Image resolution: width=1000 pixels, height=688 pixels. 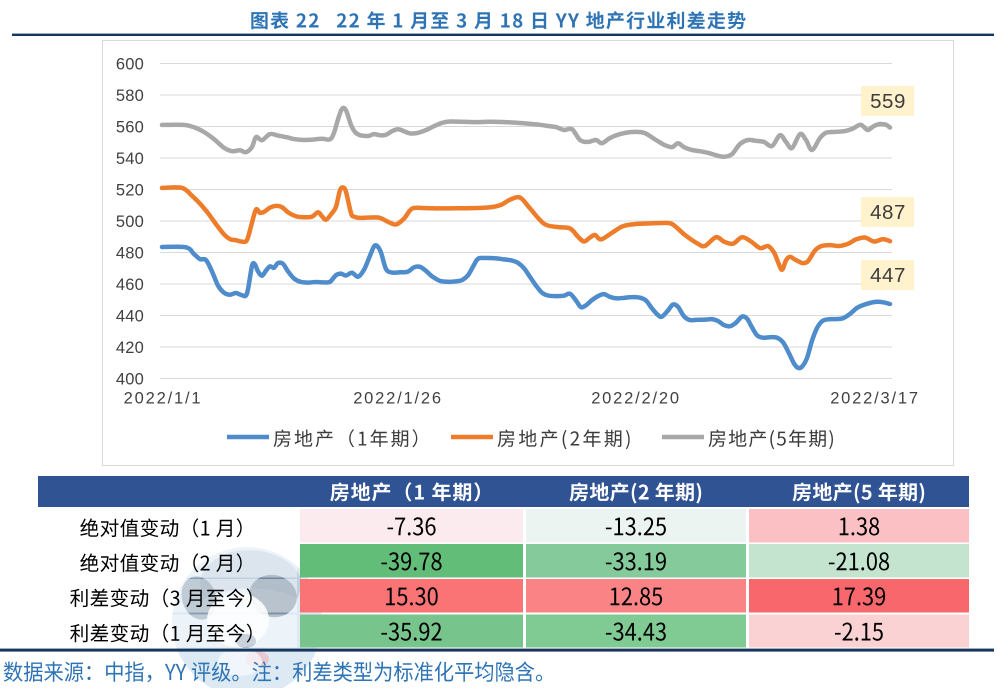 What do you see at coordinates (130, 222) in the screenshot?
I see `svg-text: 500` at bounding box center [130, 222].